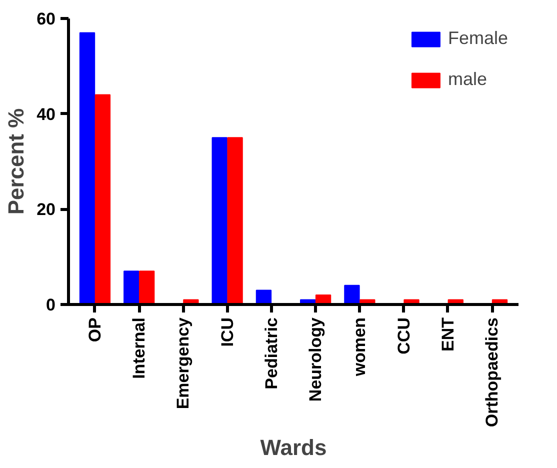  Describe the element at coordinates (46, 19) in the screenshot. I see `y-tick-label: 60` at that location.